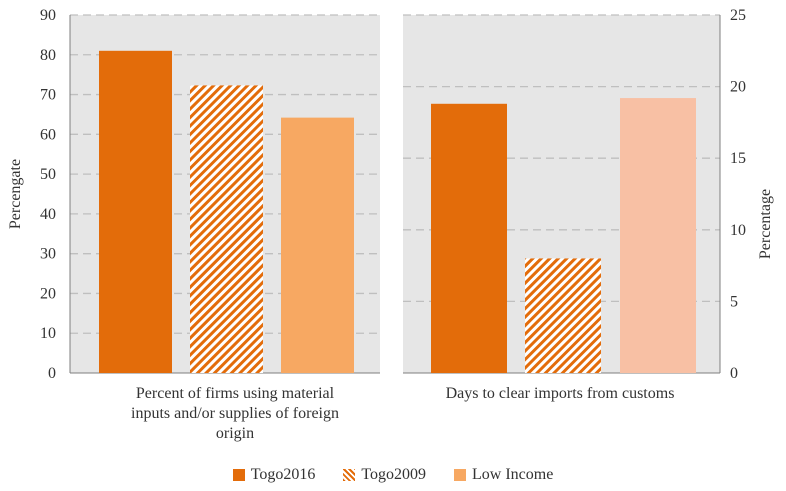 Image resolution: width=786 pixels, height=491 pixels. I want to click on legend: Togo2016 Togo2009 Low Income, so click(393, 475).